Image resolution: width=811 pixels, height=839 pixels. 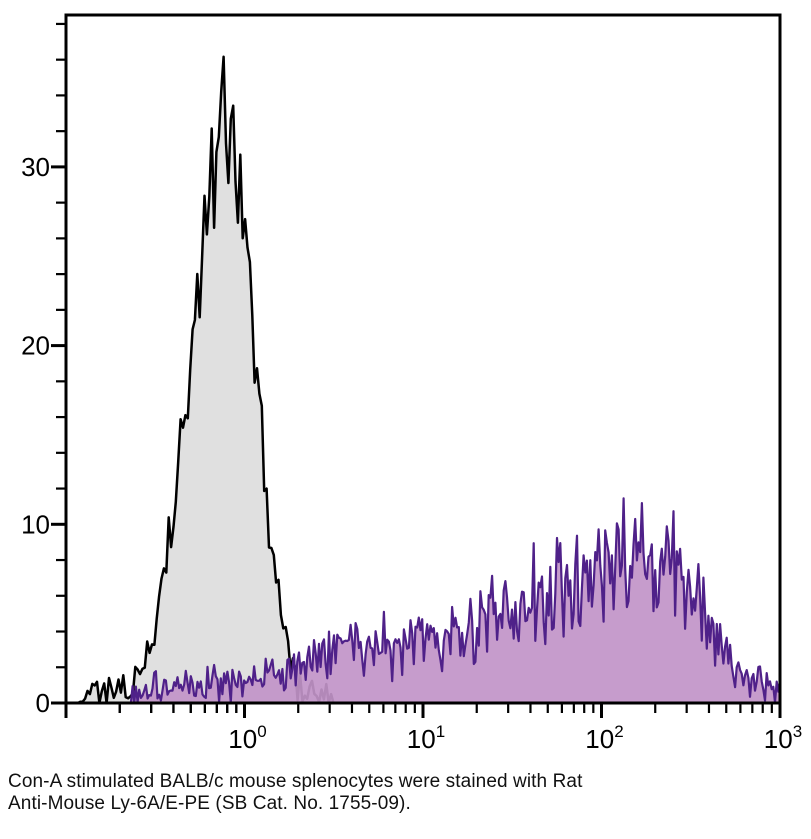 What do you see at coordinates (35, 167) in the screenshot?
I see `y-tick-label: 30` at bounding box center [35, 167].